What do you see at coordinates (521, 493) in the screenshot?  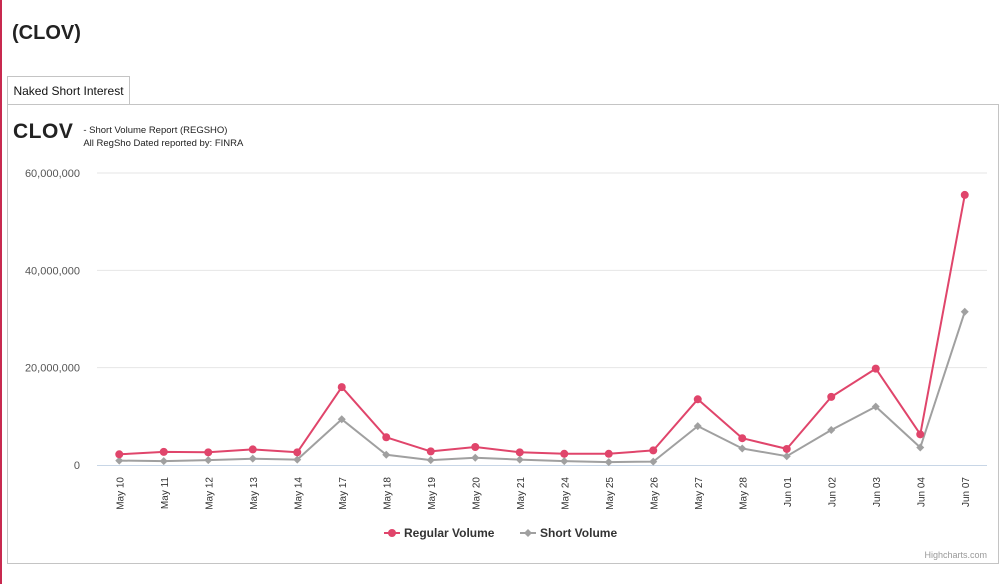 I see `x-tick-label: May 21` at bounding box center [521, 493].